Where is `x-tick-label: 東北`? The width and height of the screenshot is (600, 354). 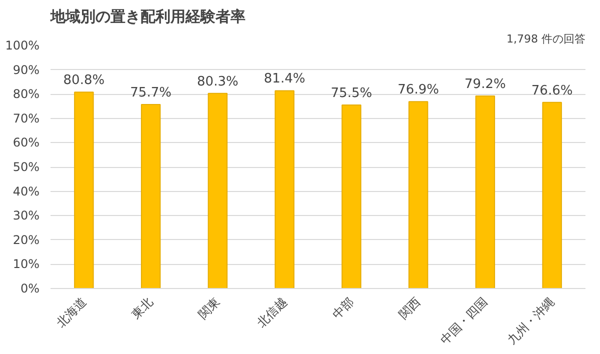 x-tick-label: 東北 is located at coordinates (142, 308).